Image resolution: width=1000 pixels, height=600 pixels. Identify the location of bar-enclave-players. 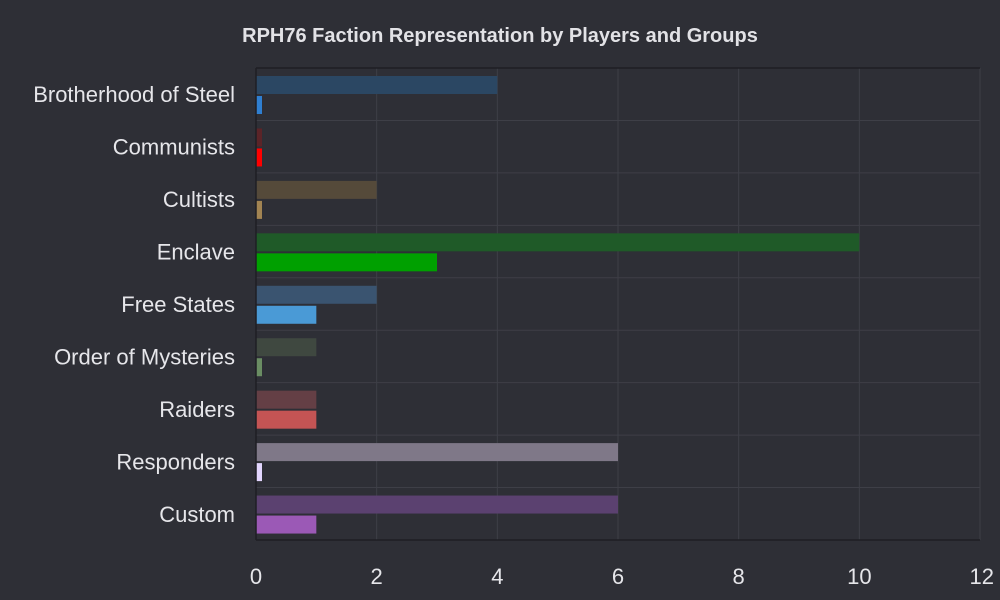
(558, 242).